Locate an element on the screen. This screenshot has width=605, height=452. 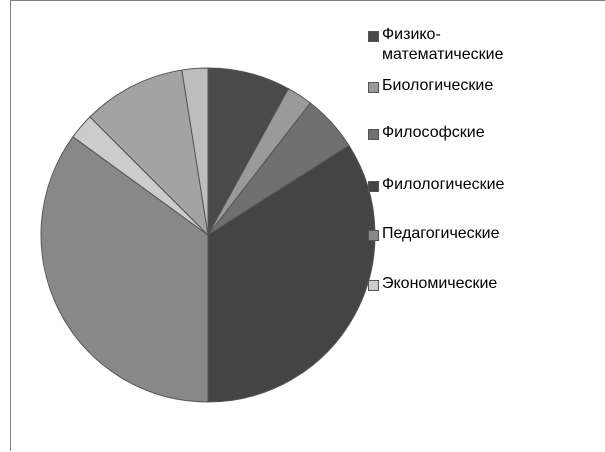
legend-swatch-economics is located at coordinates (373, 285).